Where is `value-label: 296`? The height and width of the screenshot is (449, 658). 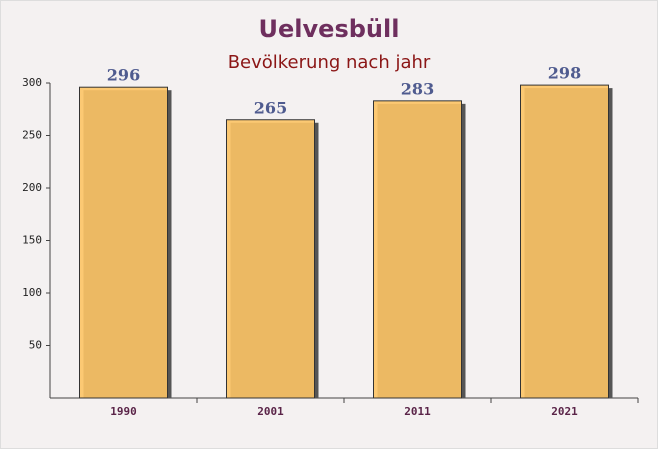 value-label: 296 is located at coordinates (123, 75).